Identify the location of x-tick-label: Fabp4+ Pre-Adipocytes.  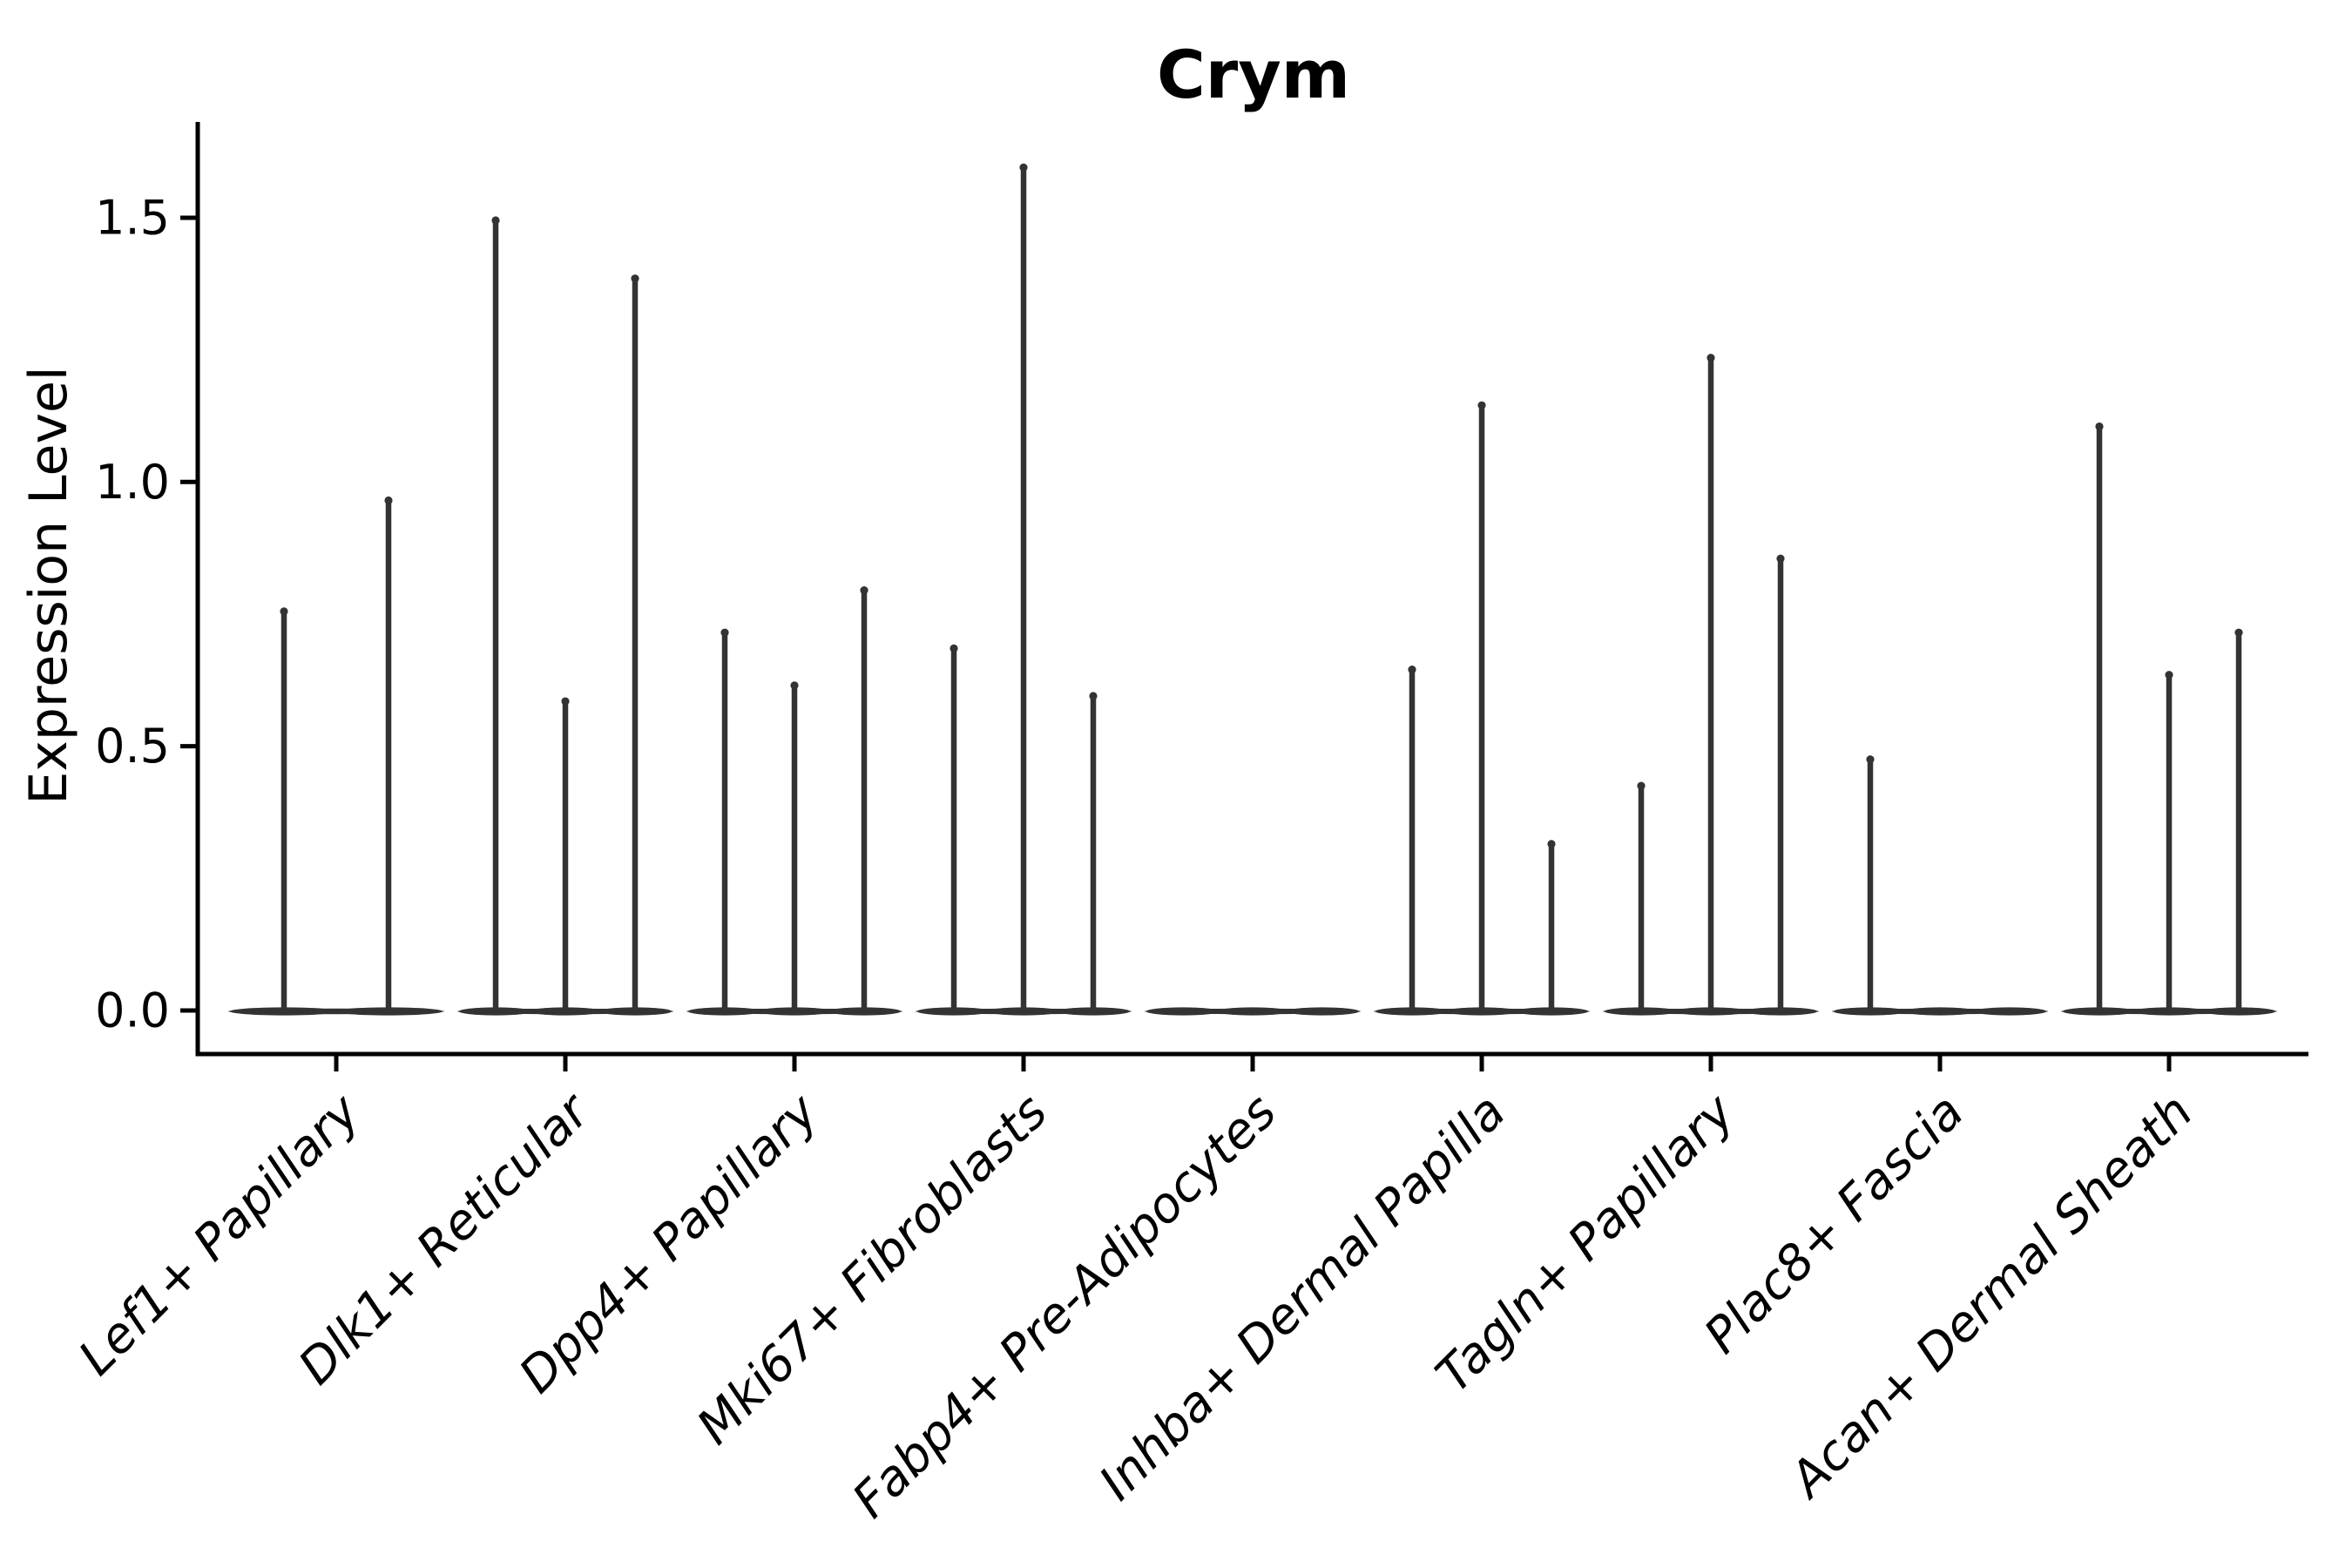
(1065, 1306).